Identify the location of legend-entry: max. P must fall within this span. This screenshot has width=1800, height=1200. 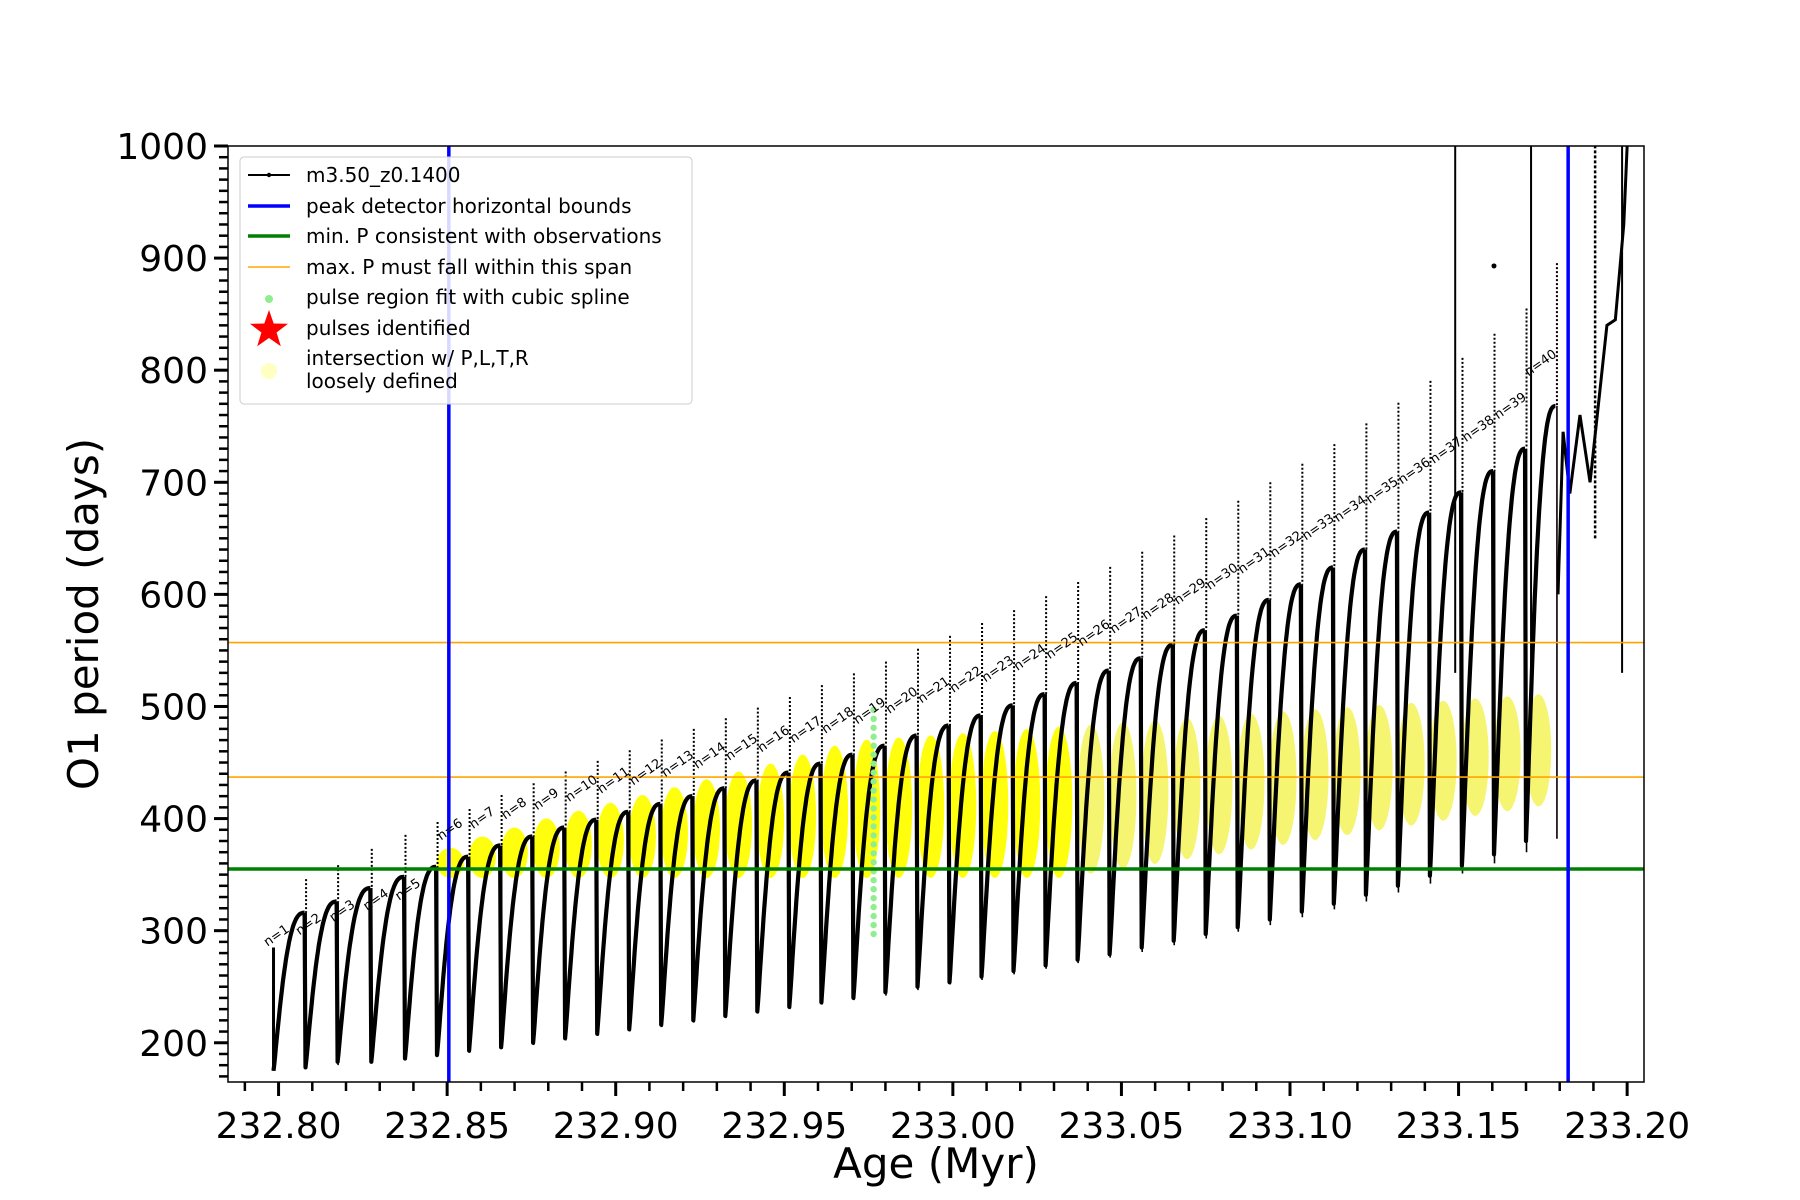
(440, 267).